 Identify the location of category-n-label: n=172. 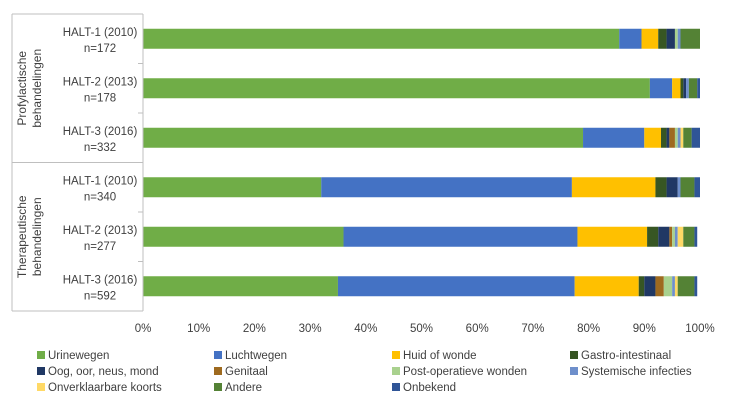
(100, 49).